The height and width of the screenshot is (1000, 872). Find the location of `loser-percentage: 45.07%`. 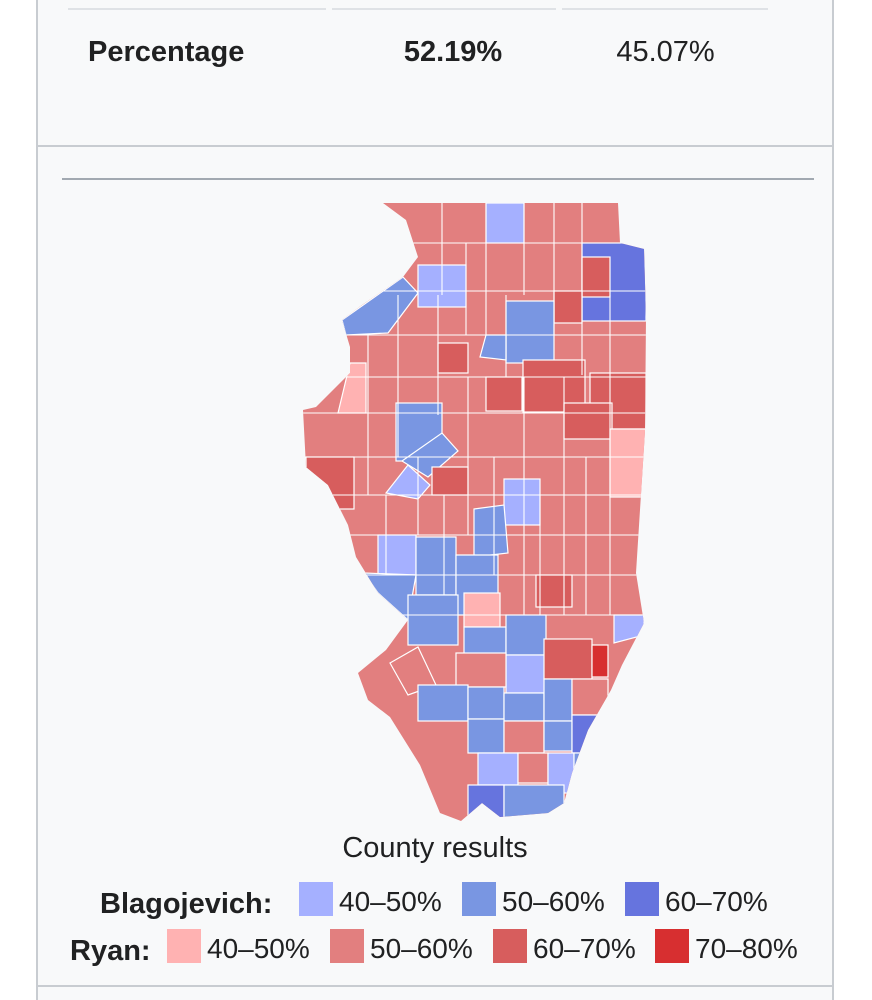

loser-percentage: 45.07% is located at coordinates (665, 52).